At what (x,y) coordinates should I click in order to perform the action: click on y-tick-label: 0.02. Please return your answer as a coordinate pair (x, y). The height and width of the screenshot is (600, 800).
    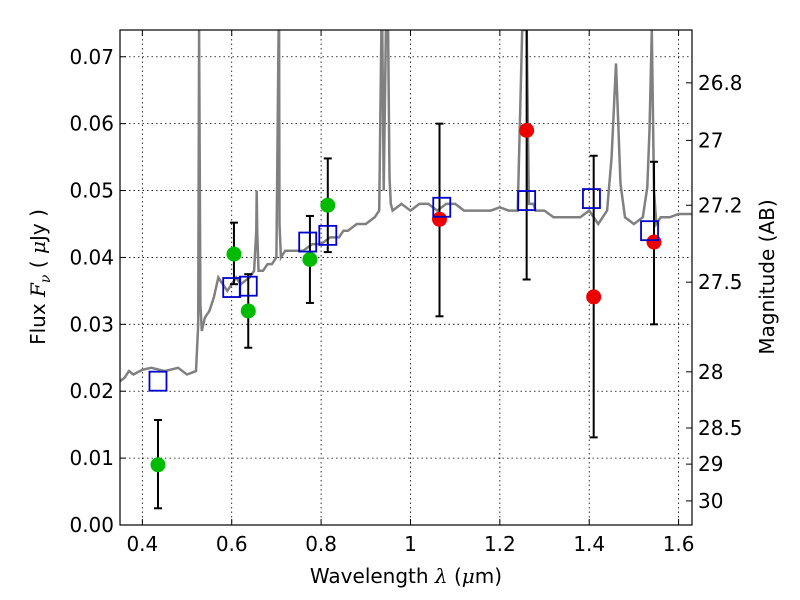
    Looking at the image, I should click on (91, 391).